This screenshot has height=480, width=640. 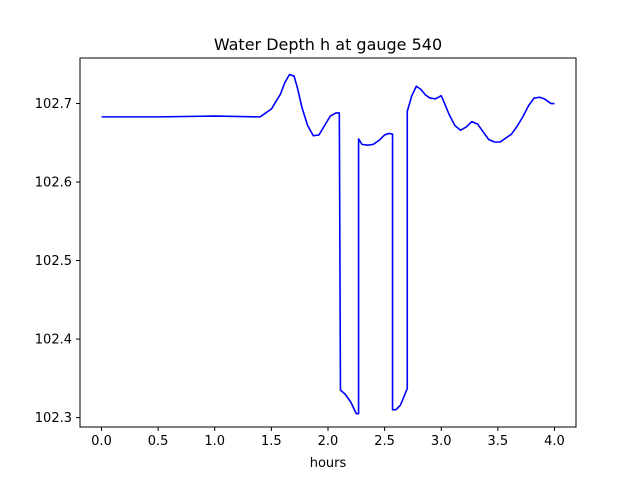 I want to click on y-tick-label: 102.3, so click(x=53, y=418).